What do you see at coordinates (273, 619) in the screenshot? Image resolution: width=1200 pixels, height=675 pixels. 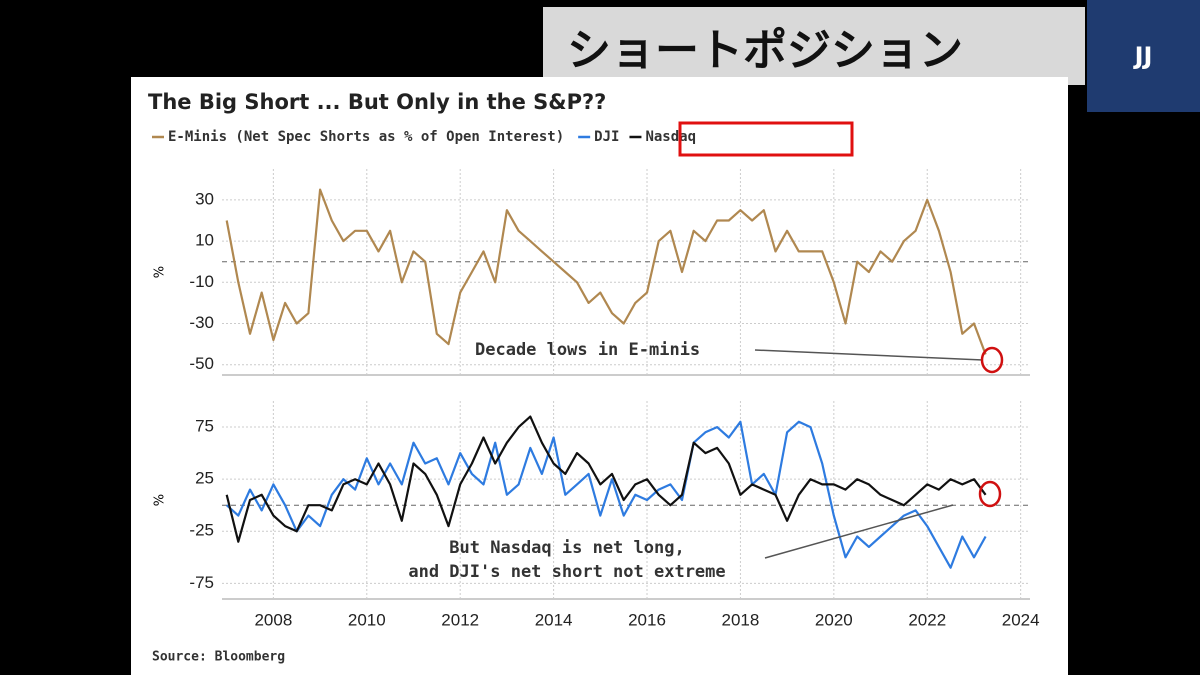 I see `x-tick-label: 2008` at bounding box center [273, 619].